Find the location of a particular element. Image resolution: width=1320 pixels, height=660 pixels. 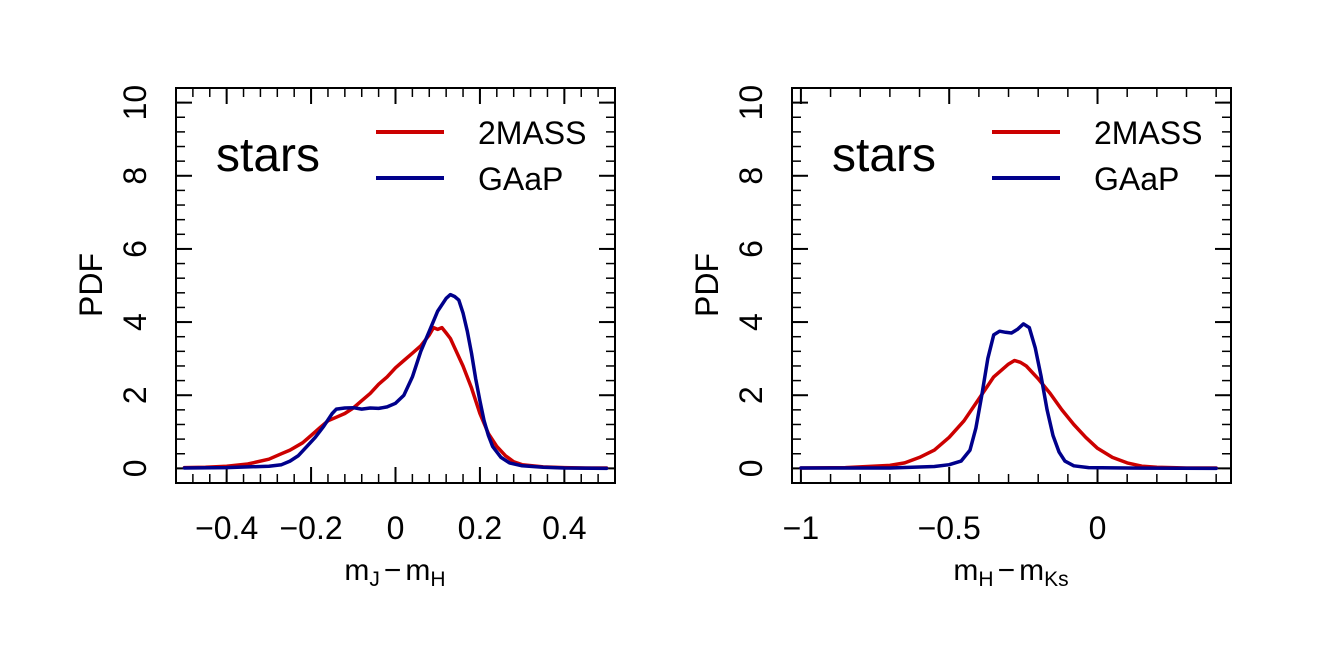

right-y-axis-label: PDF is located at coordinates (707, 285).